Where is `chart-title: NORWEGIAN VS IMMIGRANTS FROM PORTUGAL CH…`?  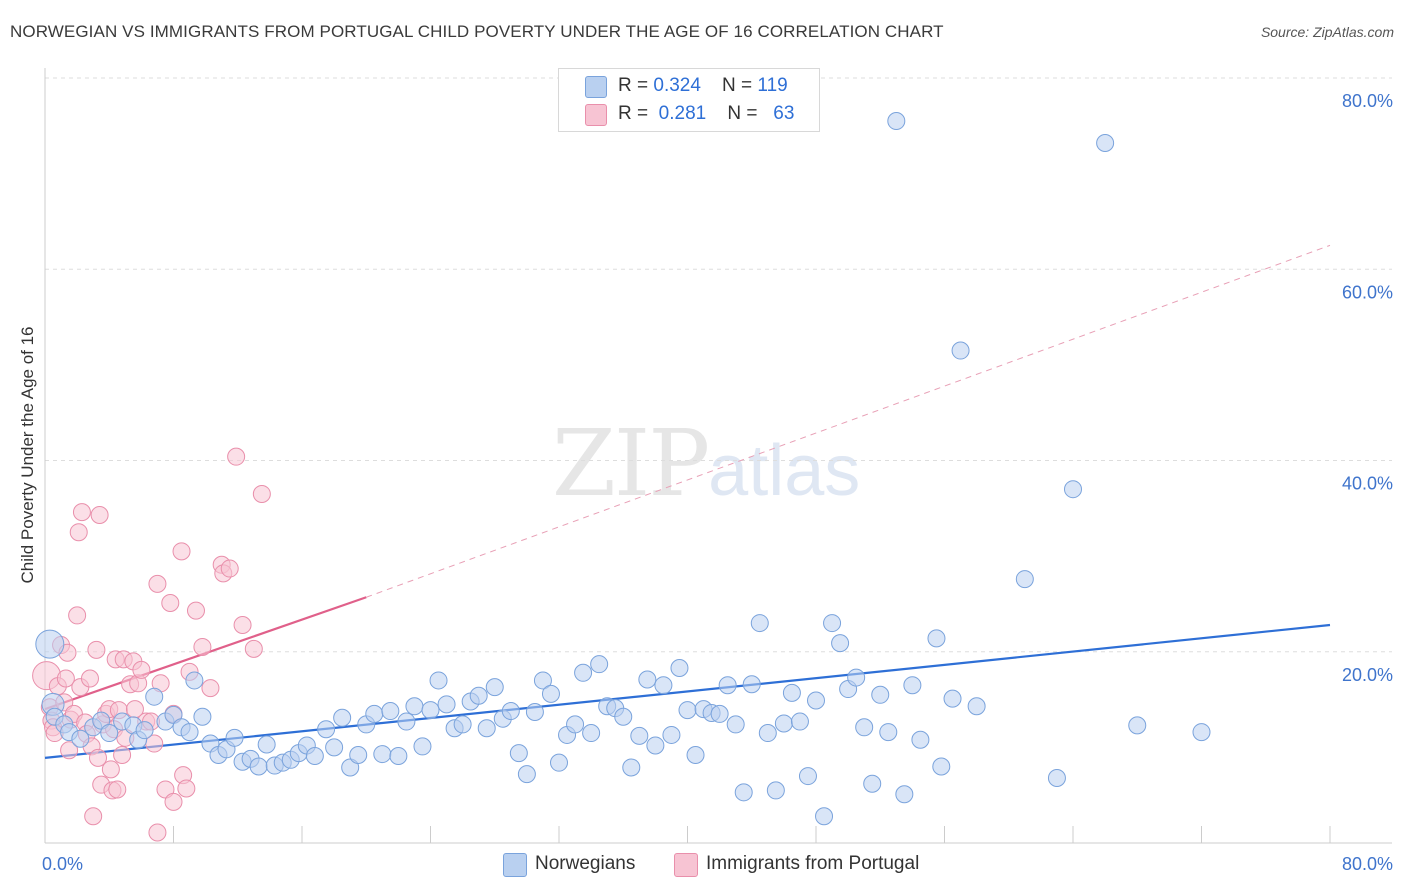
chart-title: NORWEGIAN VS IMMIGRANTS FROM PORTUGAL CH… is located at coordinates (477, 31).